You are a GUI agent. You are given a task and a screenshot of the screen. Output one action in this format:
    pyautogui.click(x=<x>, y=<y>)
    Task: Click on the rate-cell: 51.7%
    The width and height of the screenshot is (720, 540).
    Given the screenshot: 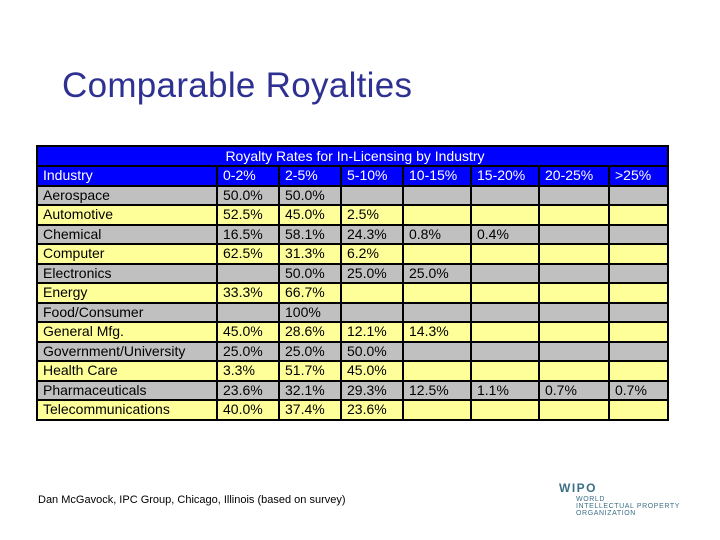 What is the action you would take?
    pyautogui.click(x=310, y=371)
    